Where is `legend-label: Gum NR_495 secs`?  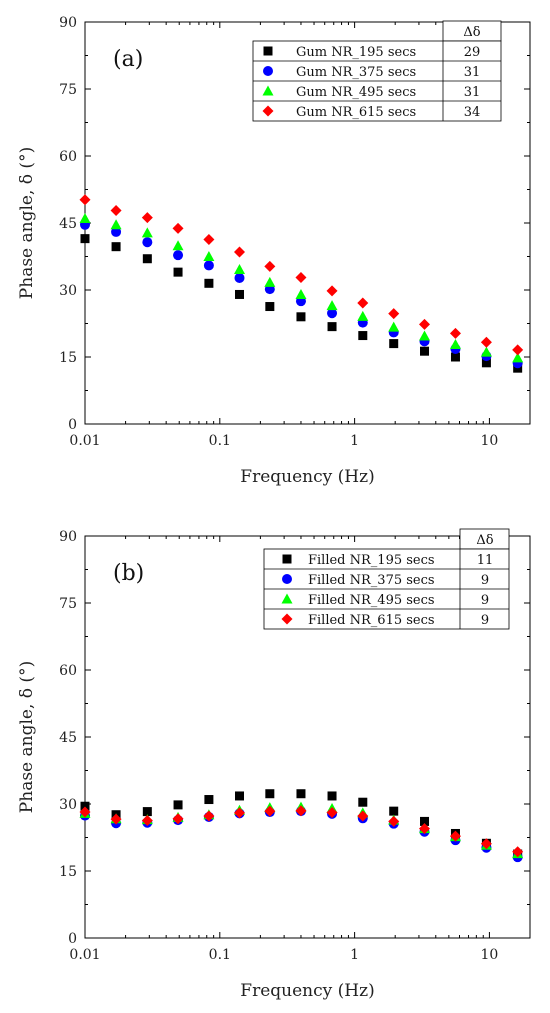
legend-label: Gum NR_495 secs is located at coordinates (356, 92).